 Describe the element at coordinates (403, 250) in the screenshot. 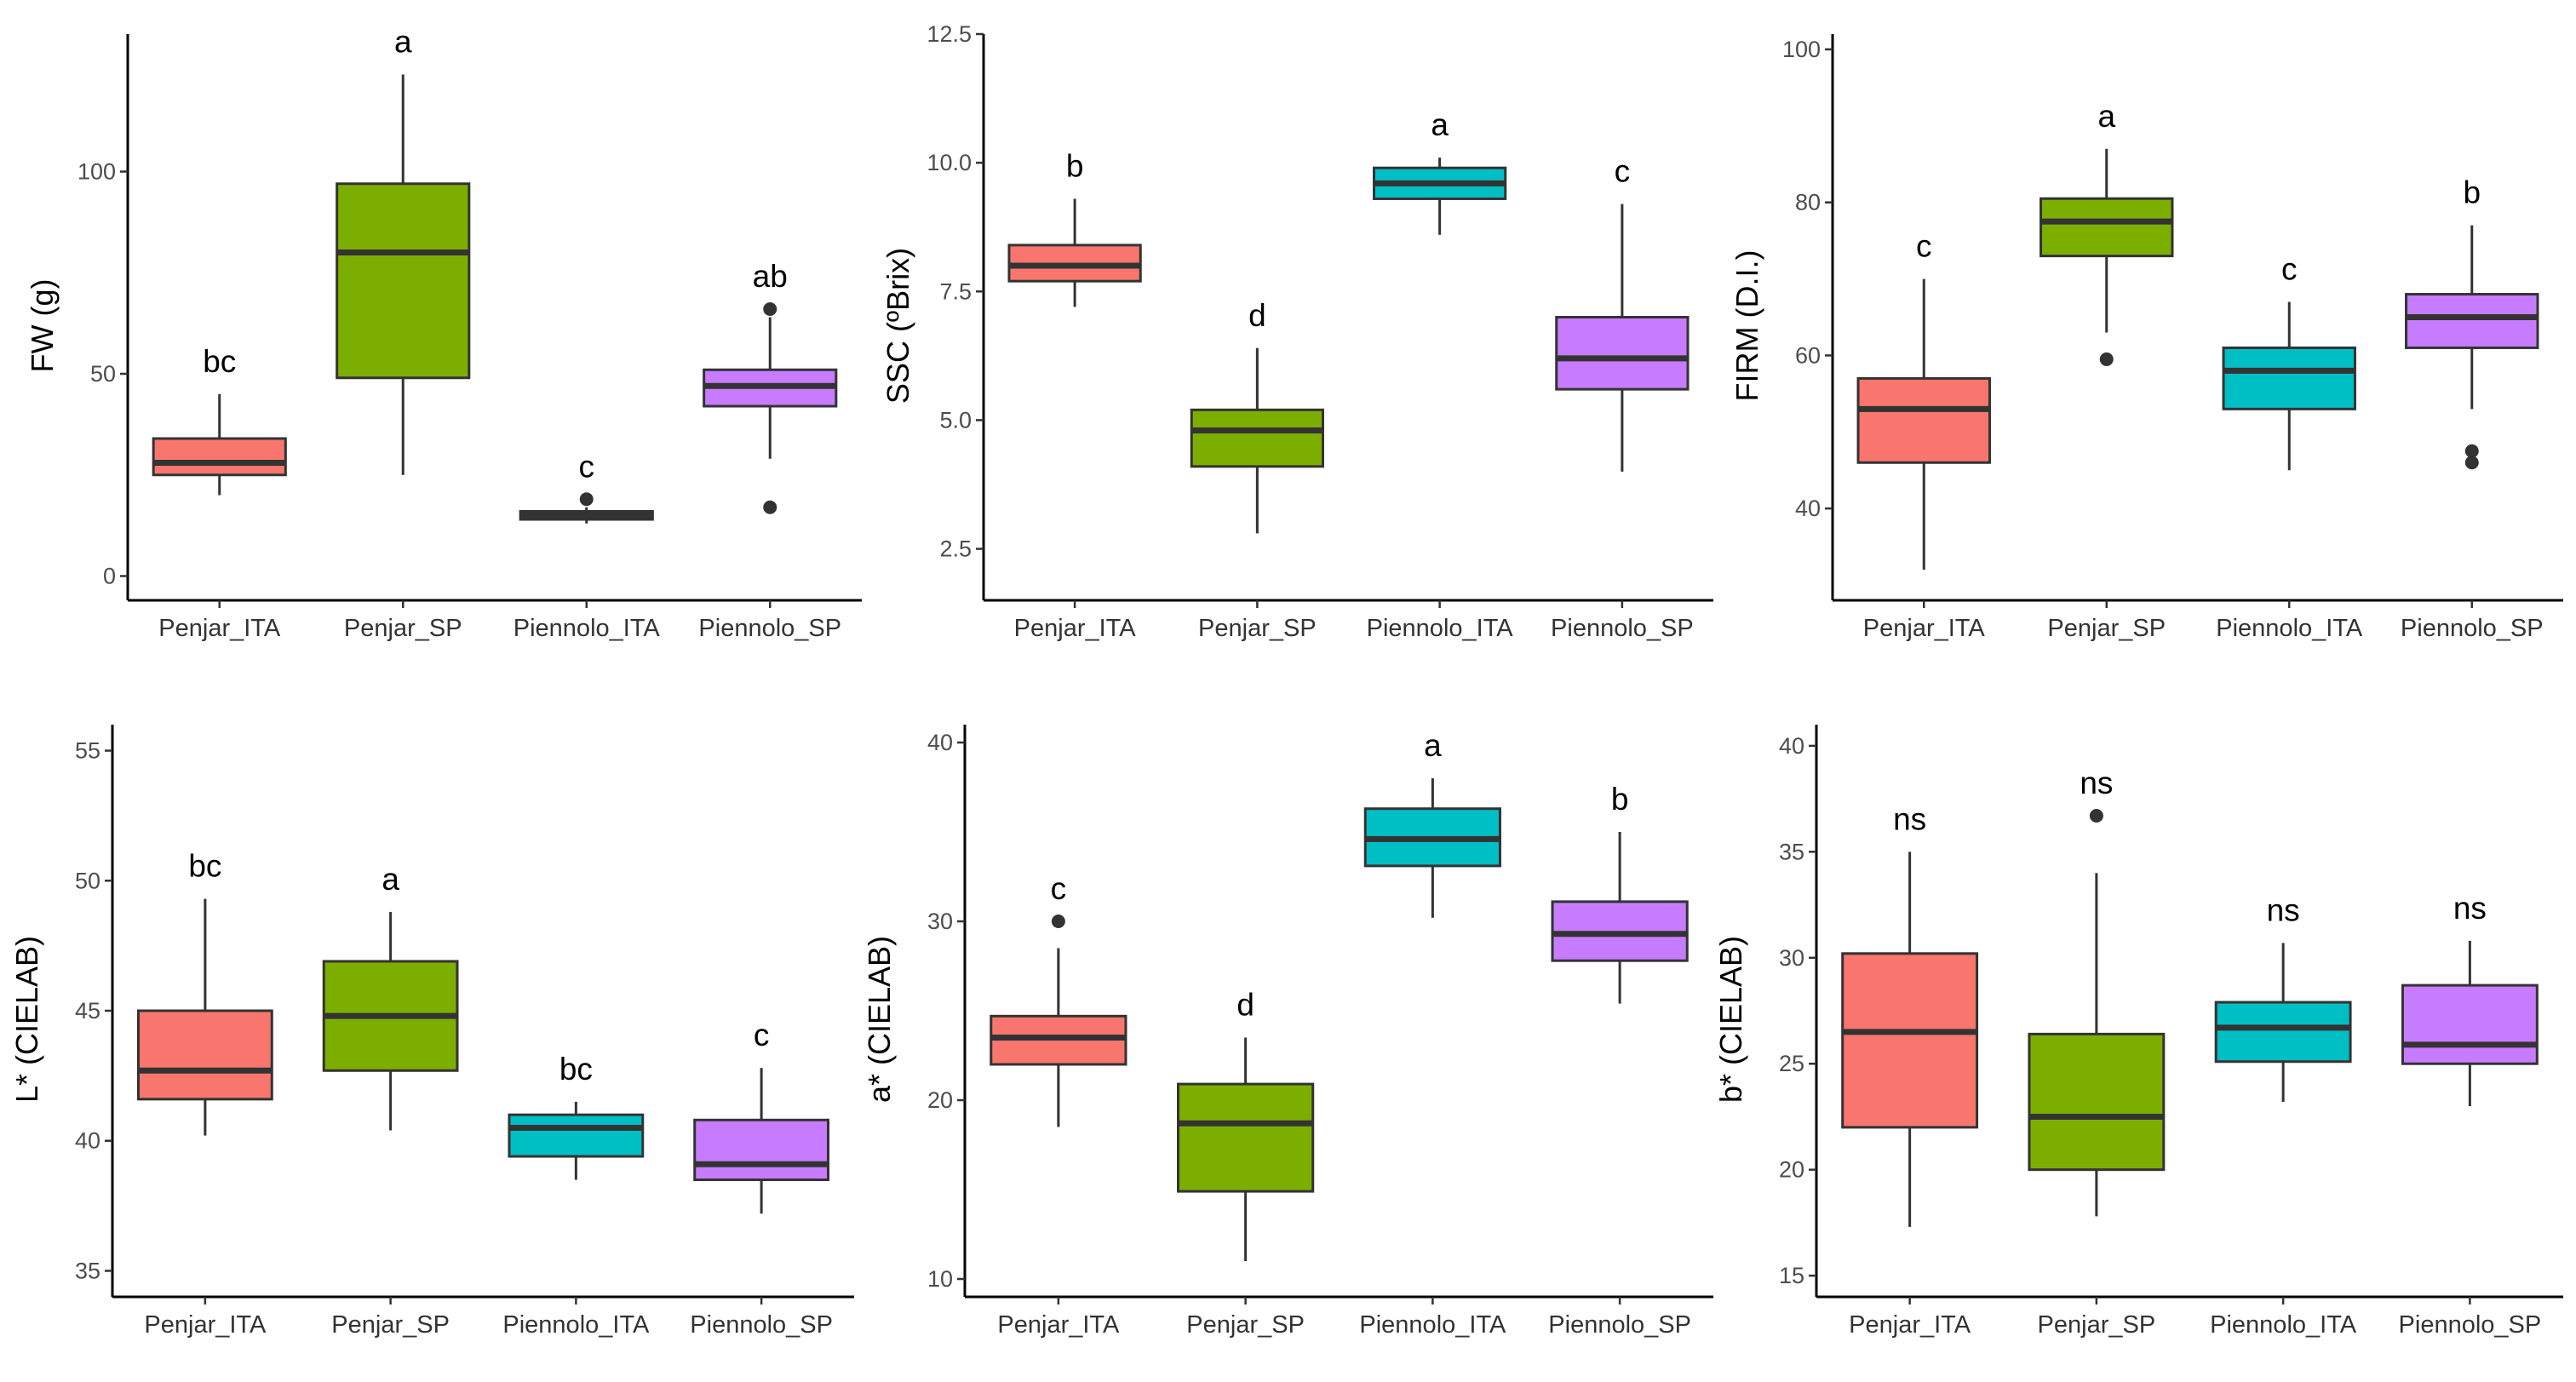

I see `box-Penjar_SP: a` at that location.